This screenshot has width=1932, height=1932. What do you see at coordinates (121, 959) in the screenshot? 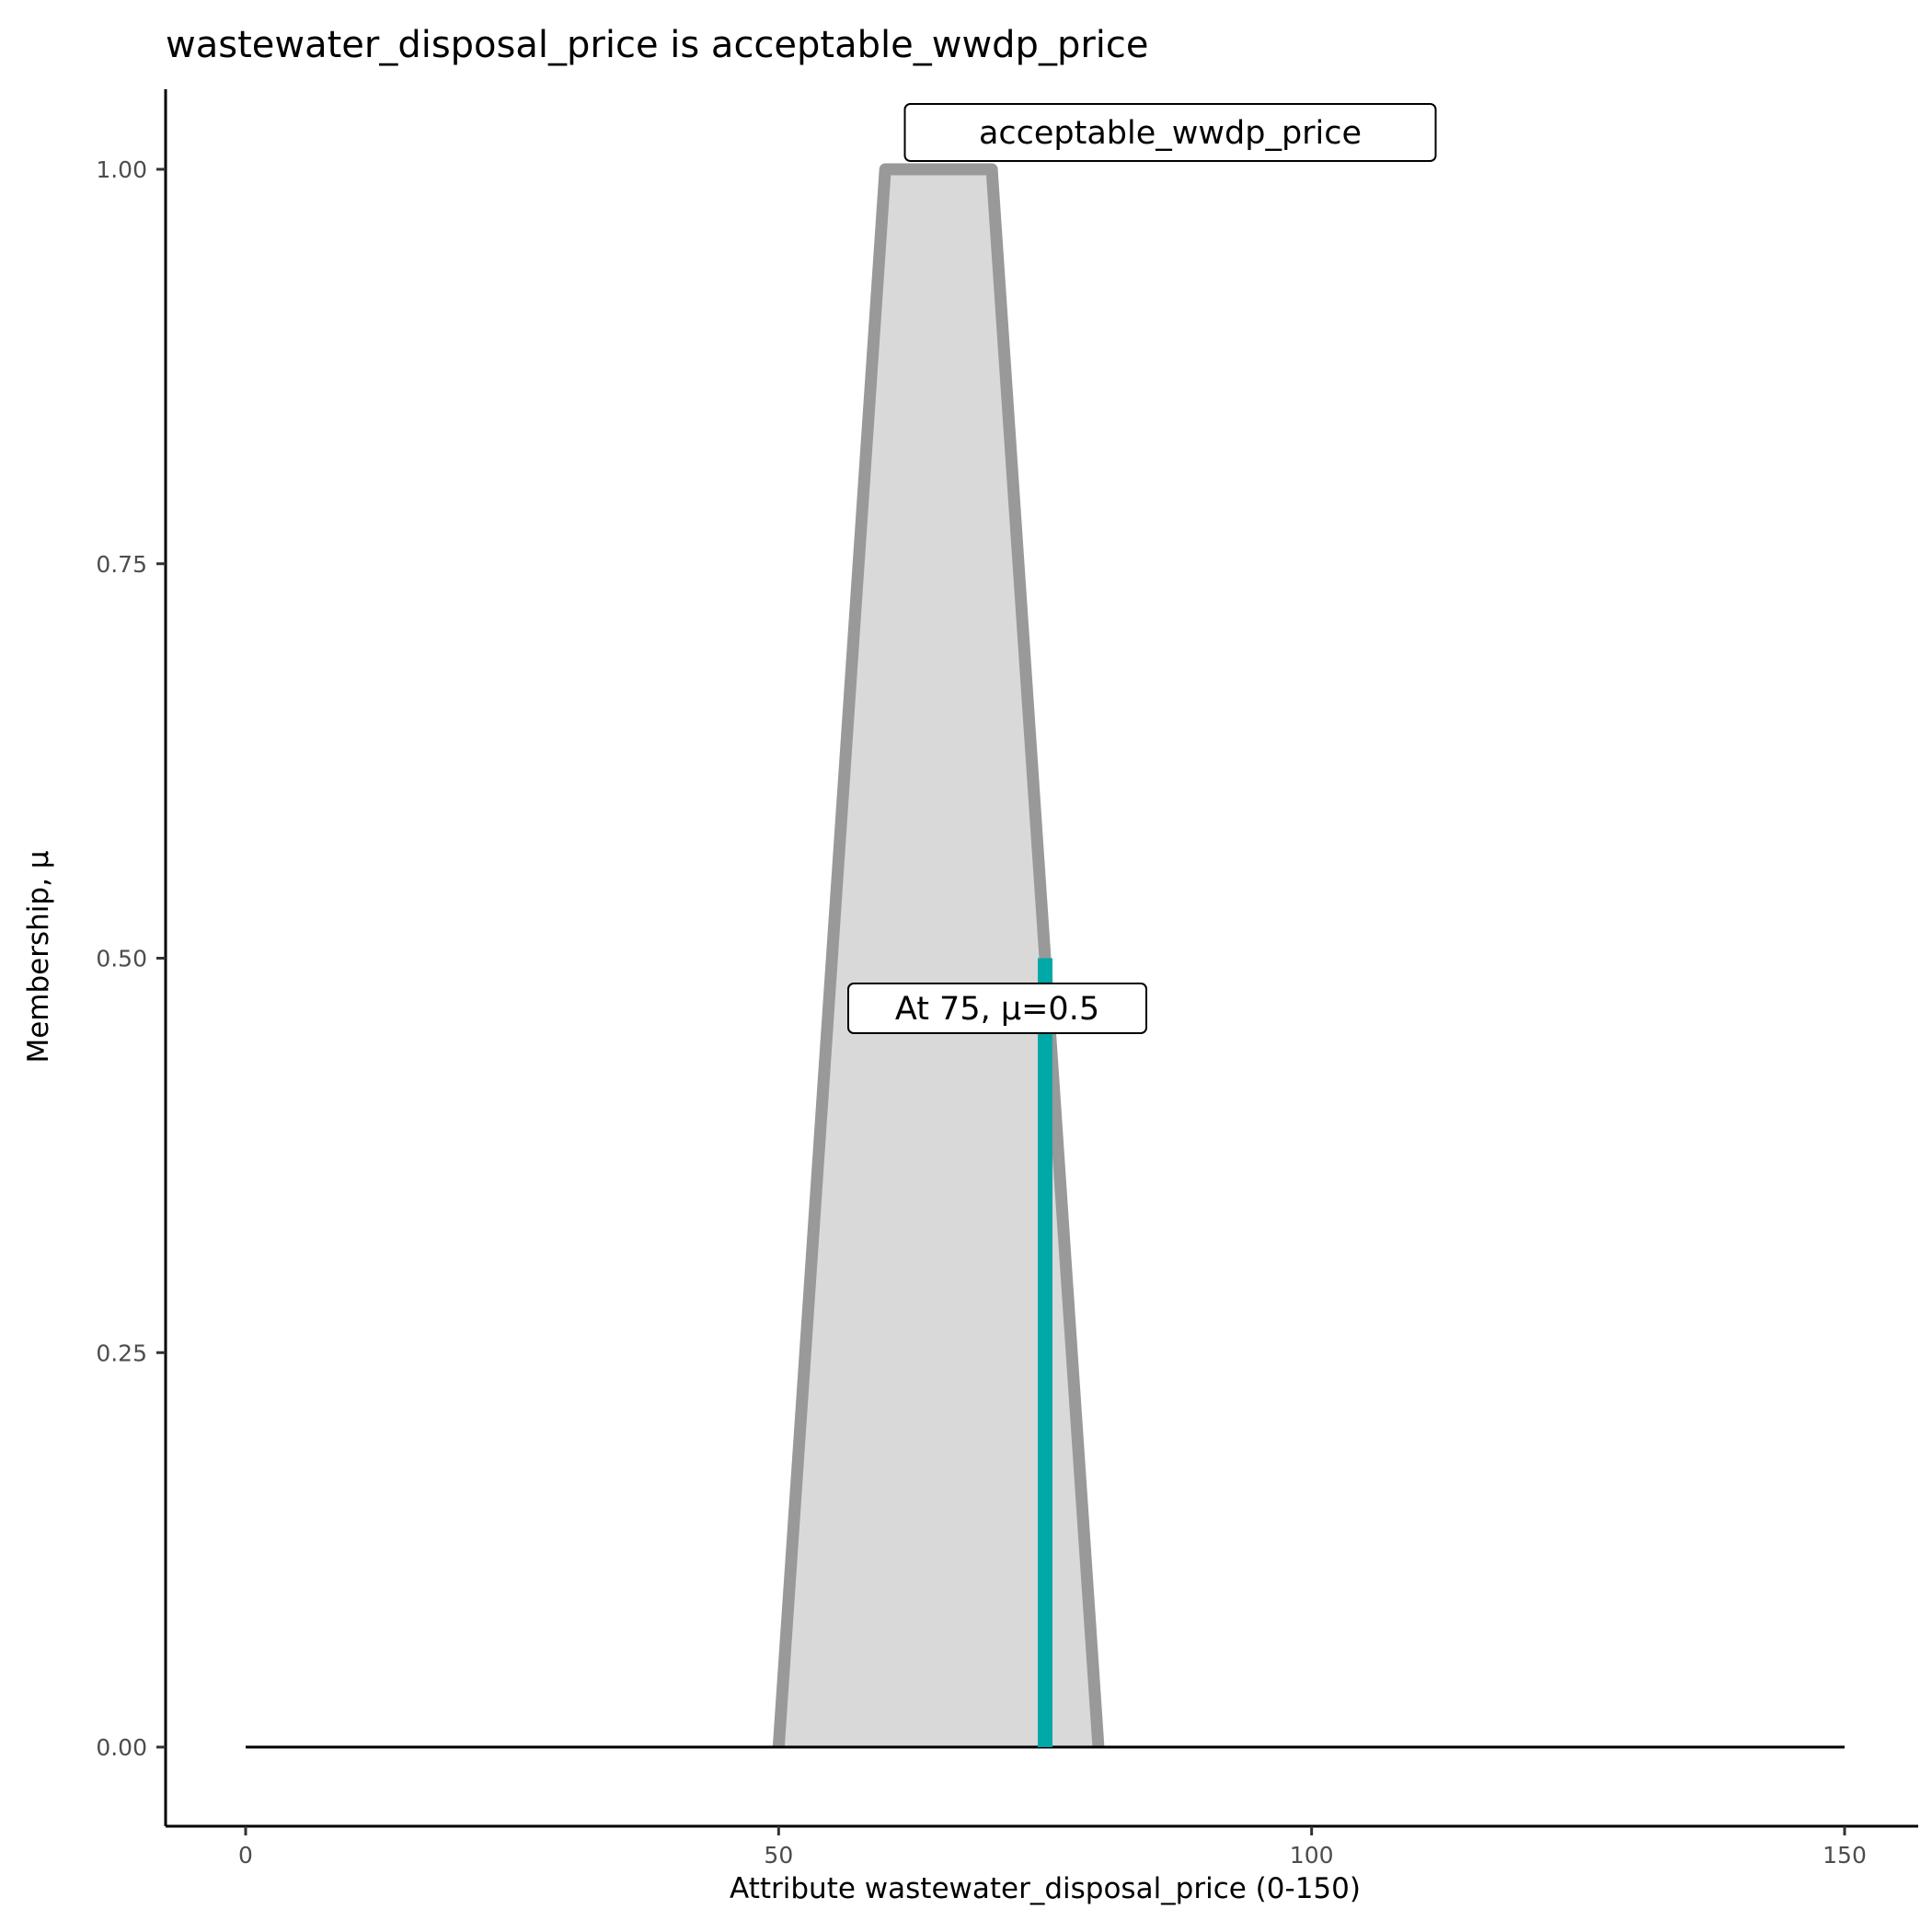
I see `y-tick-label: 0.50` at bounding box center [121, 959].